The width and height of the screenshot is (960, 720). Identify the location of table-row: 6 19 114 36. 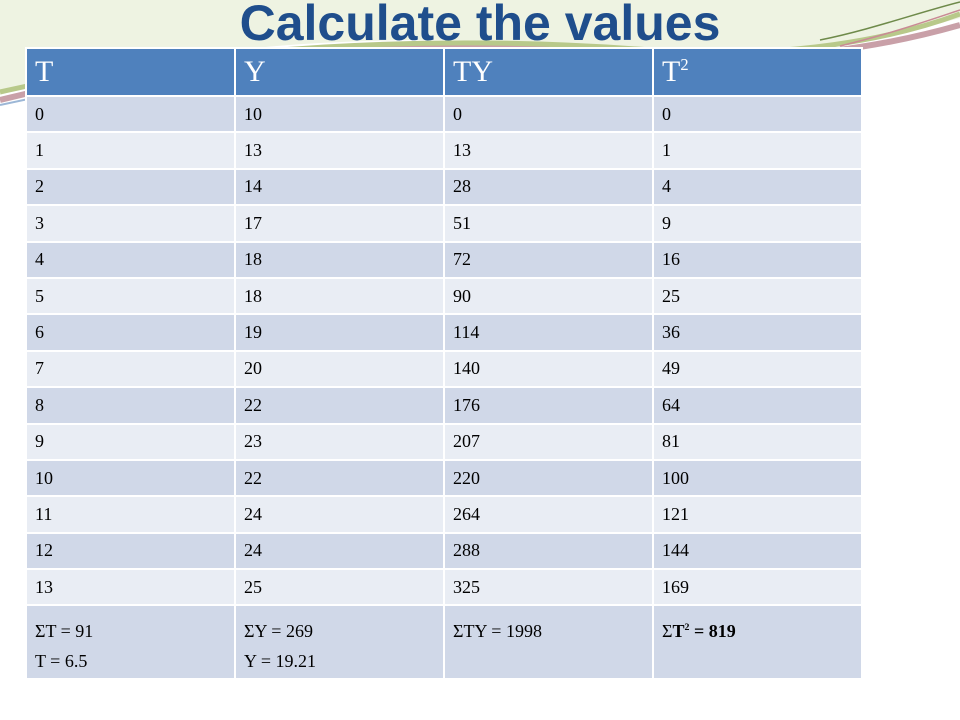
(444, 332).